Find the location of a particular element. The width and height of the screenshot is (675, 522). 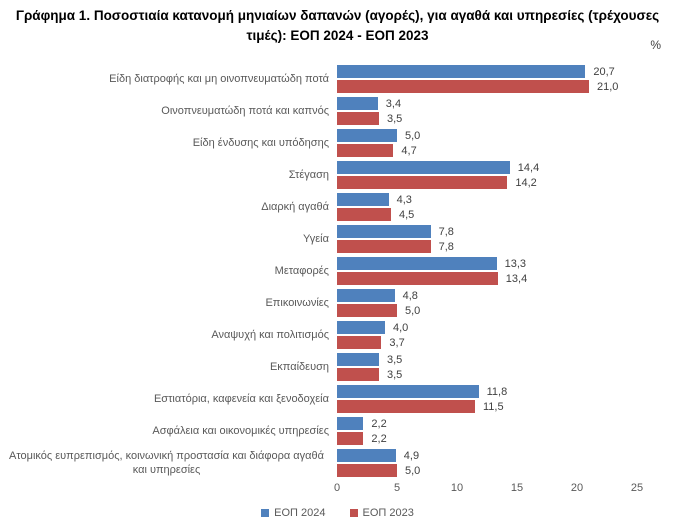

category-label: Εστιατόρια, καφενεία και ξενοδοχεία is located at coordinates (241, 398).